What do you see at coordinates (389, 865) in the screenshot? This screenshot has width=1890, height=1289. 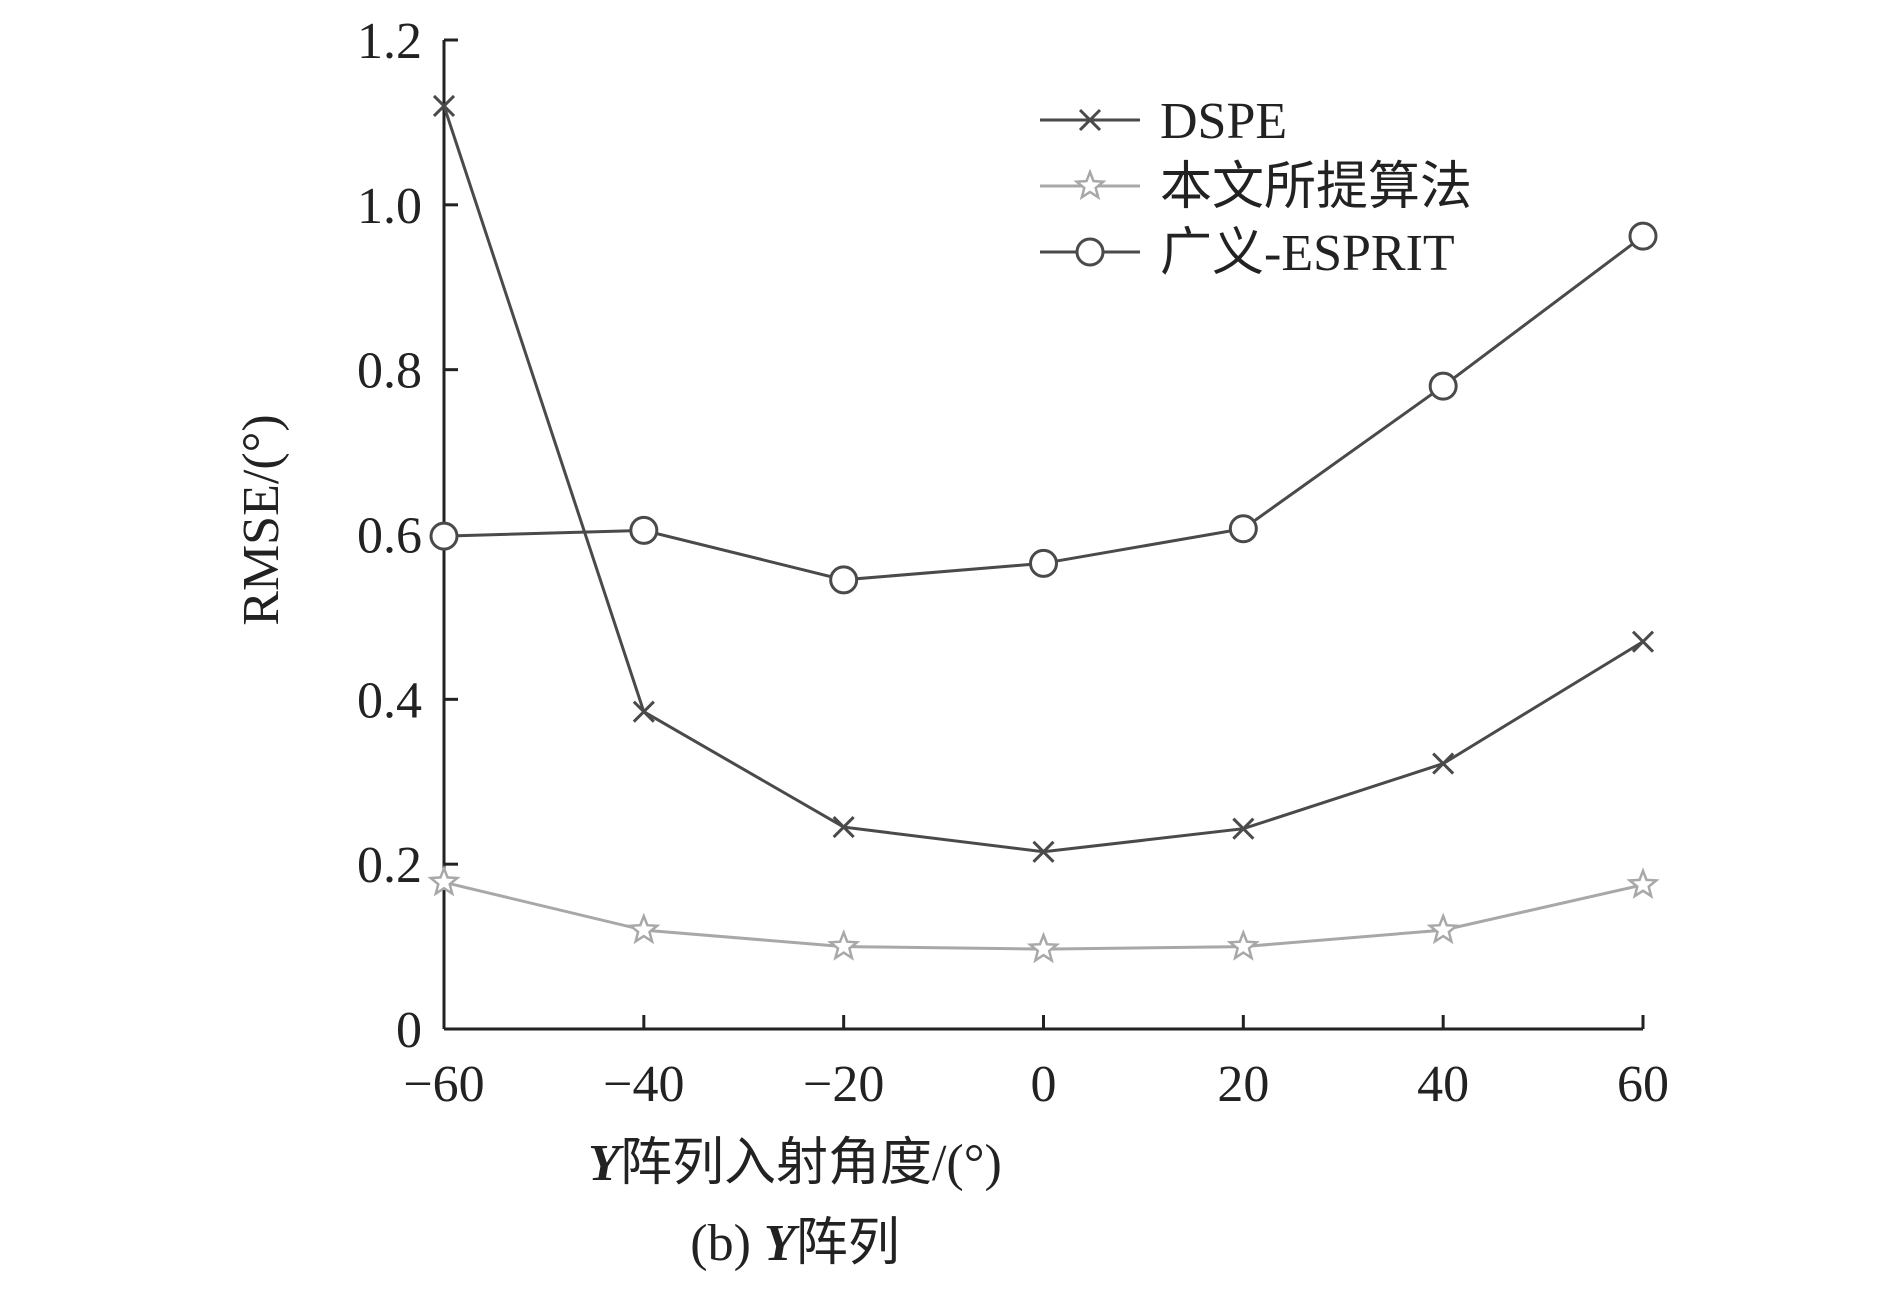 I see `y-tick-label: 0.2` at bounding box center [389, 865].